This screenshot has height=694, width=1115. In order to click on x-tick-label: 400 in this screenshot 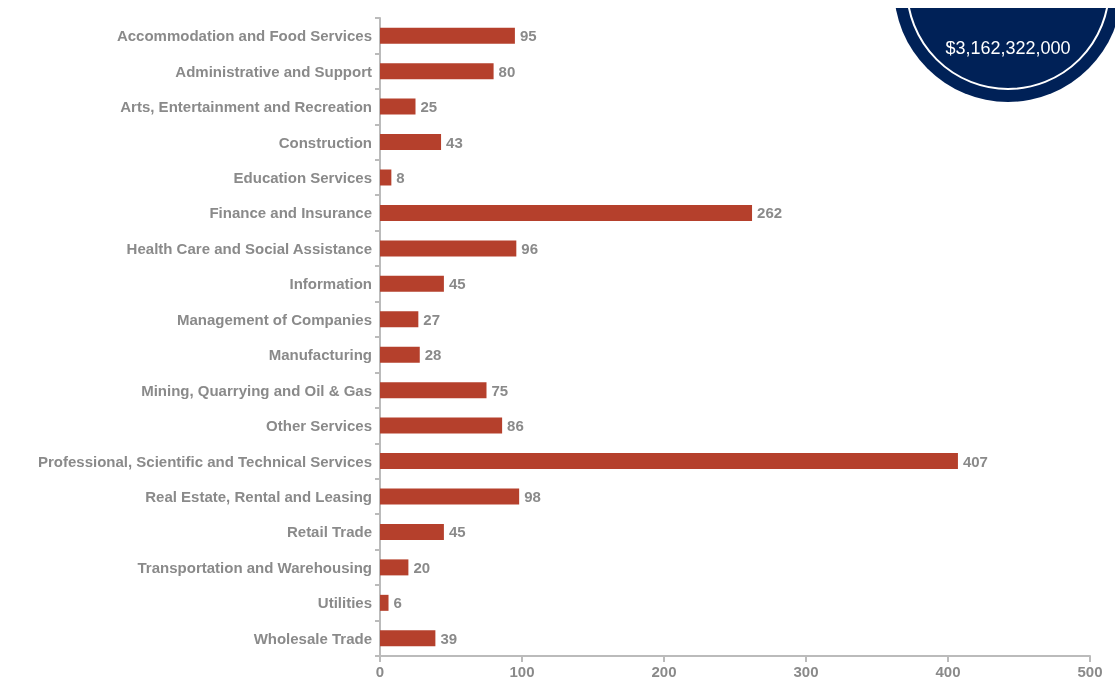, I will do `click(948, 671)`.